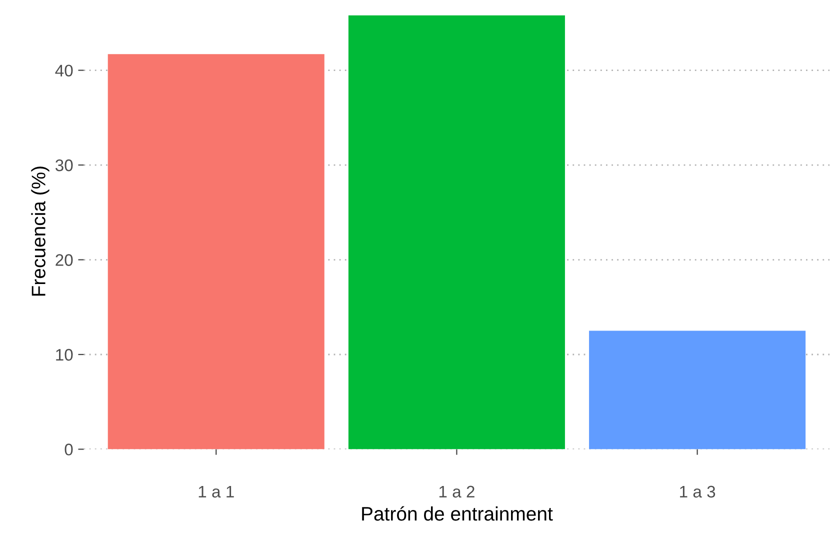  I want to click on x-tick-label: 1 a 1, so click(216, 492).